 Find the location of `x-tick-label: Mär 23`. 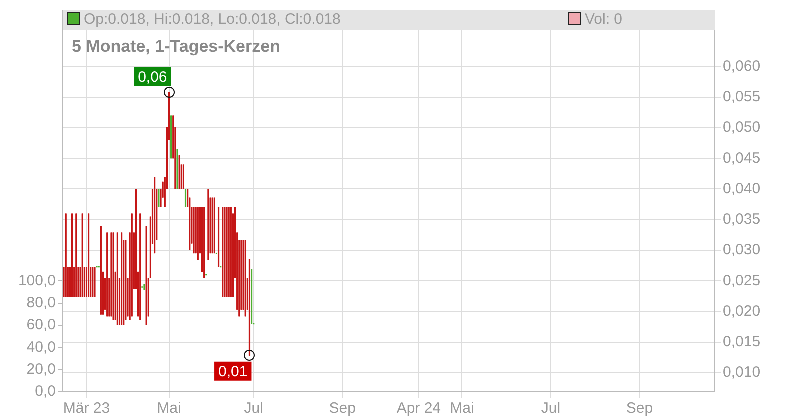

x-tick-label: Mär 23 is located at coordinates (86, 409).